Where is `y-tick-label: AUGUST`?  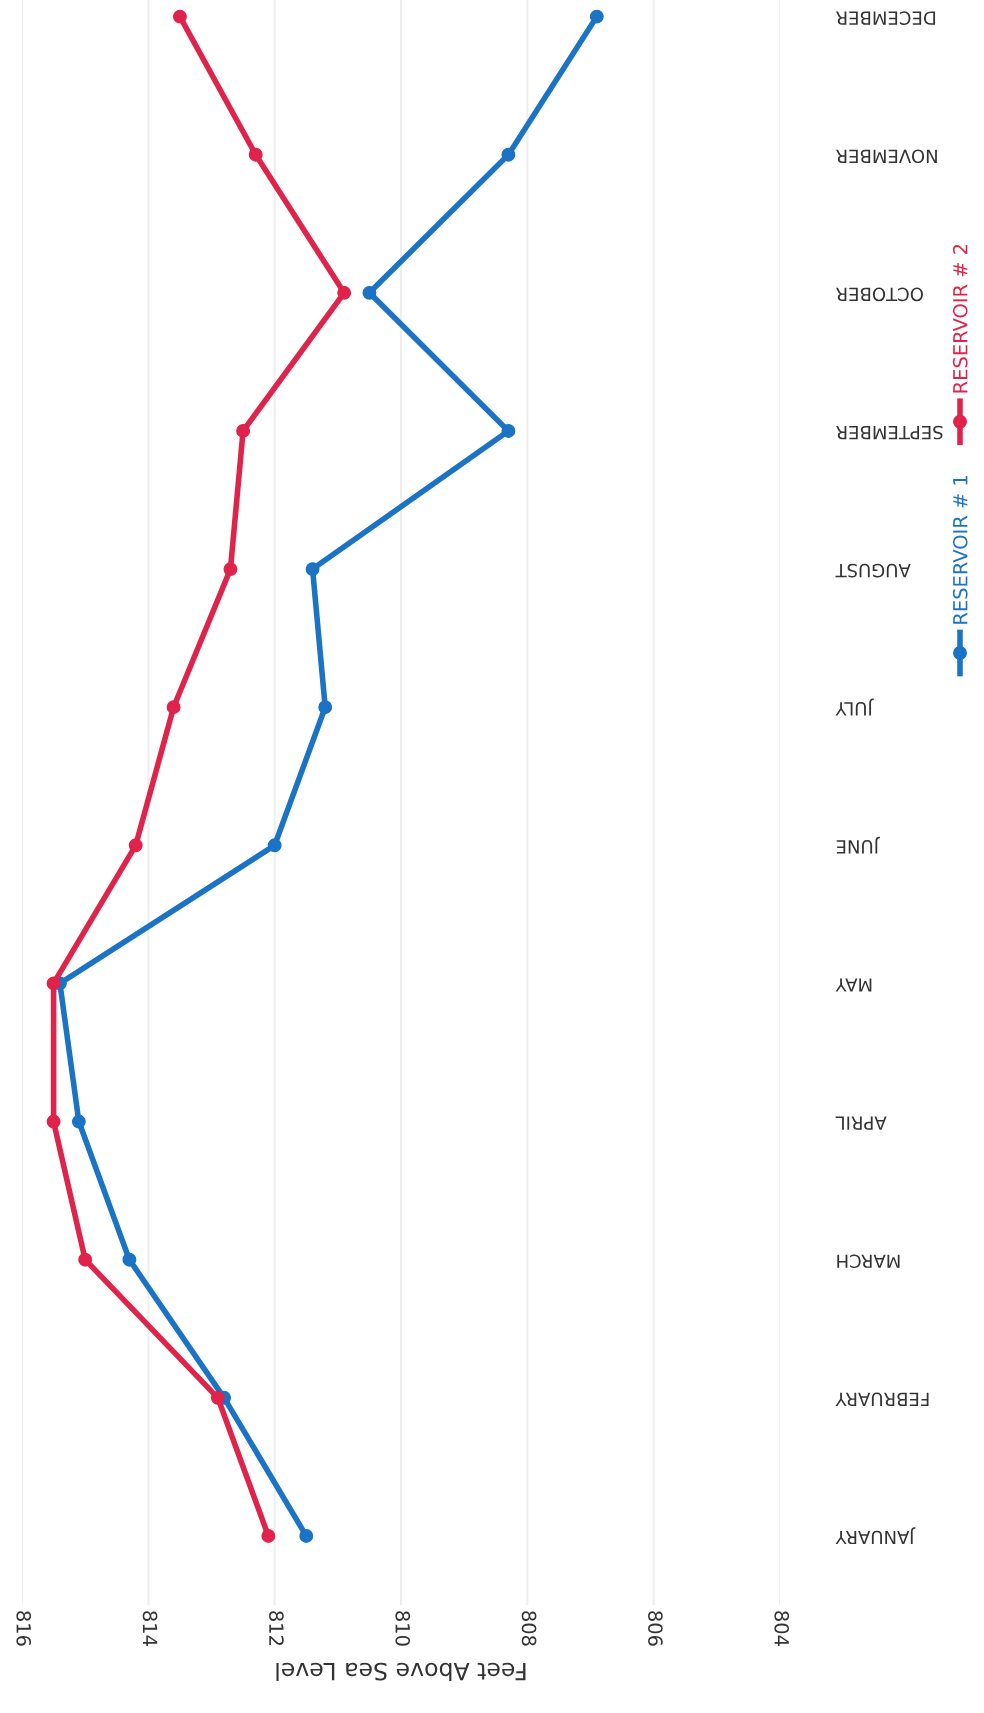 y-tick-label: AUGUST is located at coordinates (873, 570).